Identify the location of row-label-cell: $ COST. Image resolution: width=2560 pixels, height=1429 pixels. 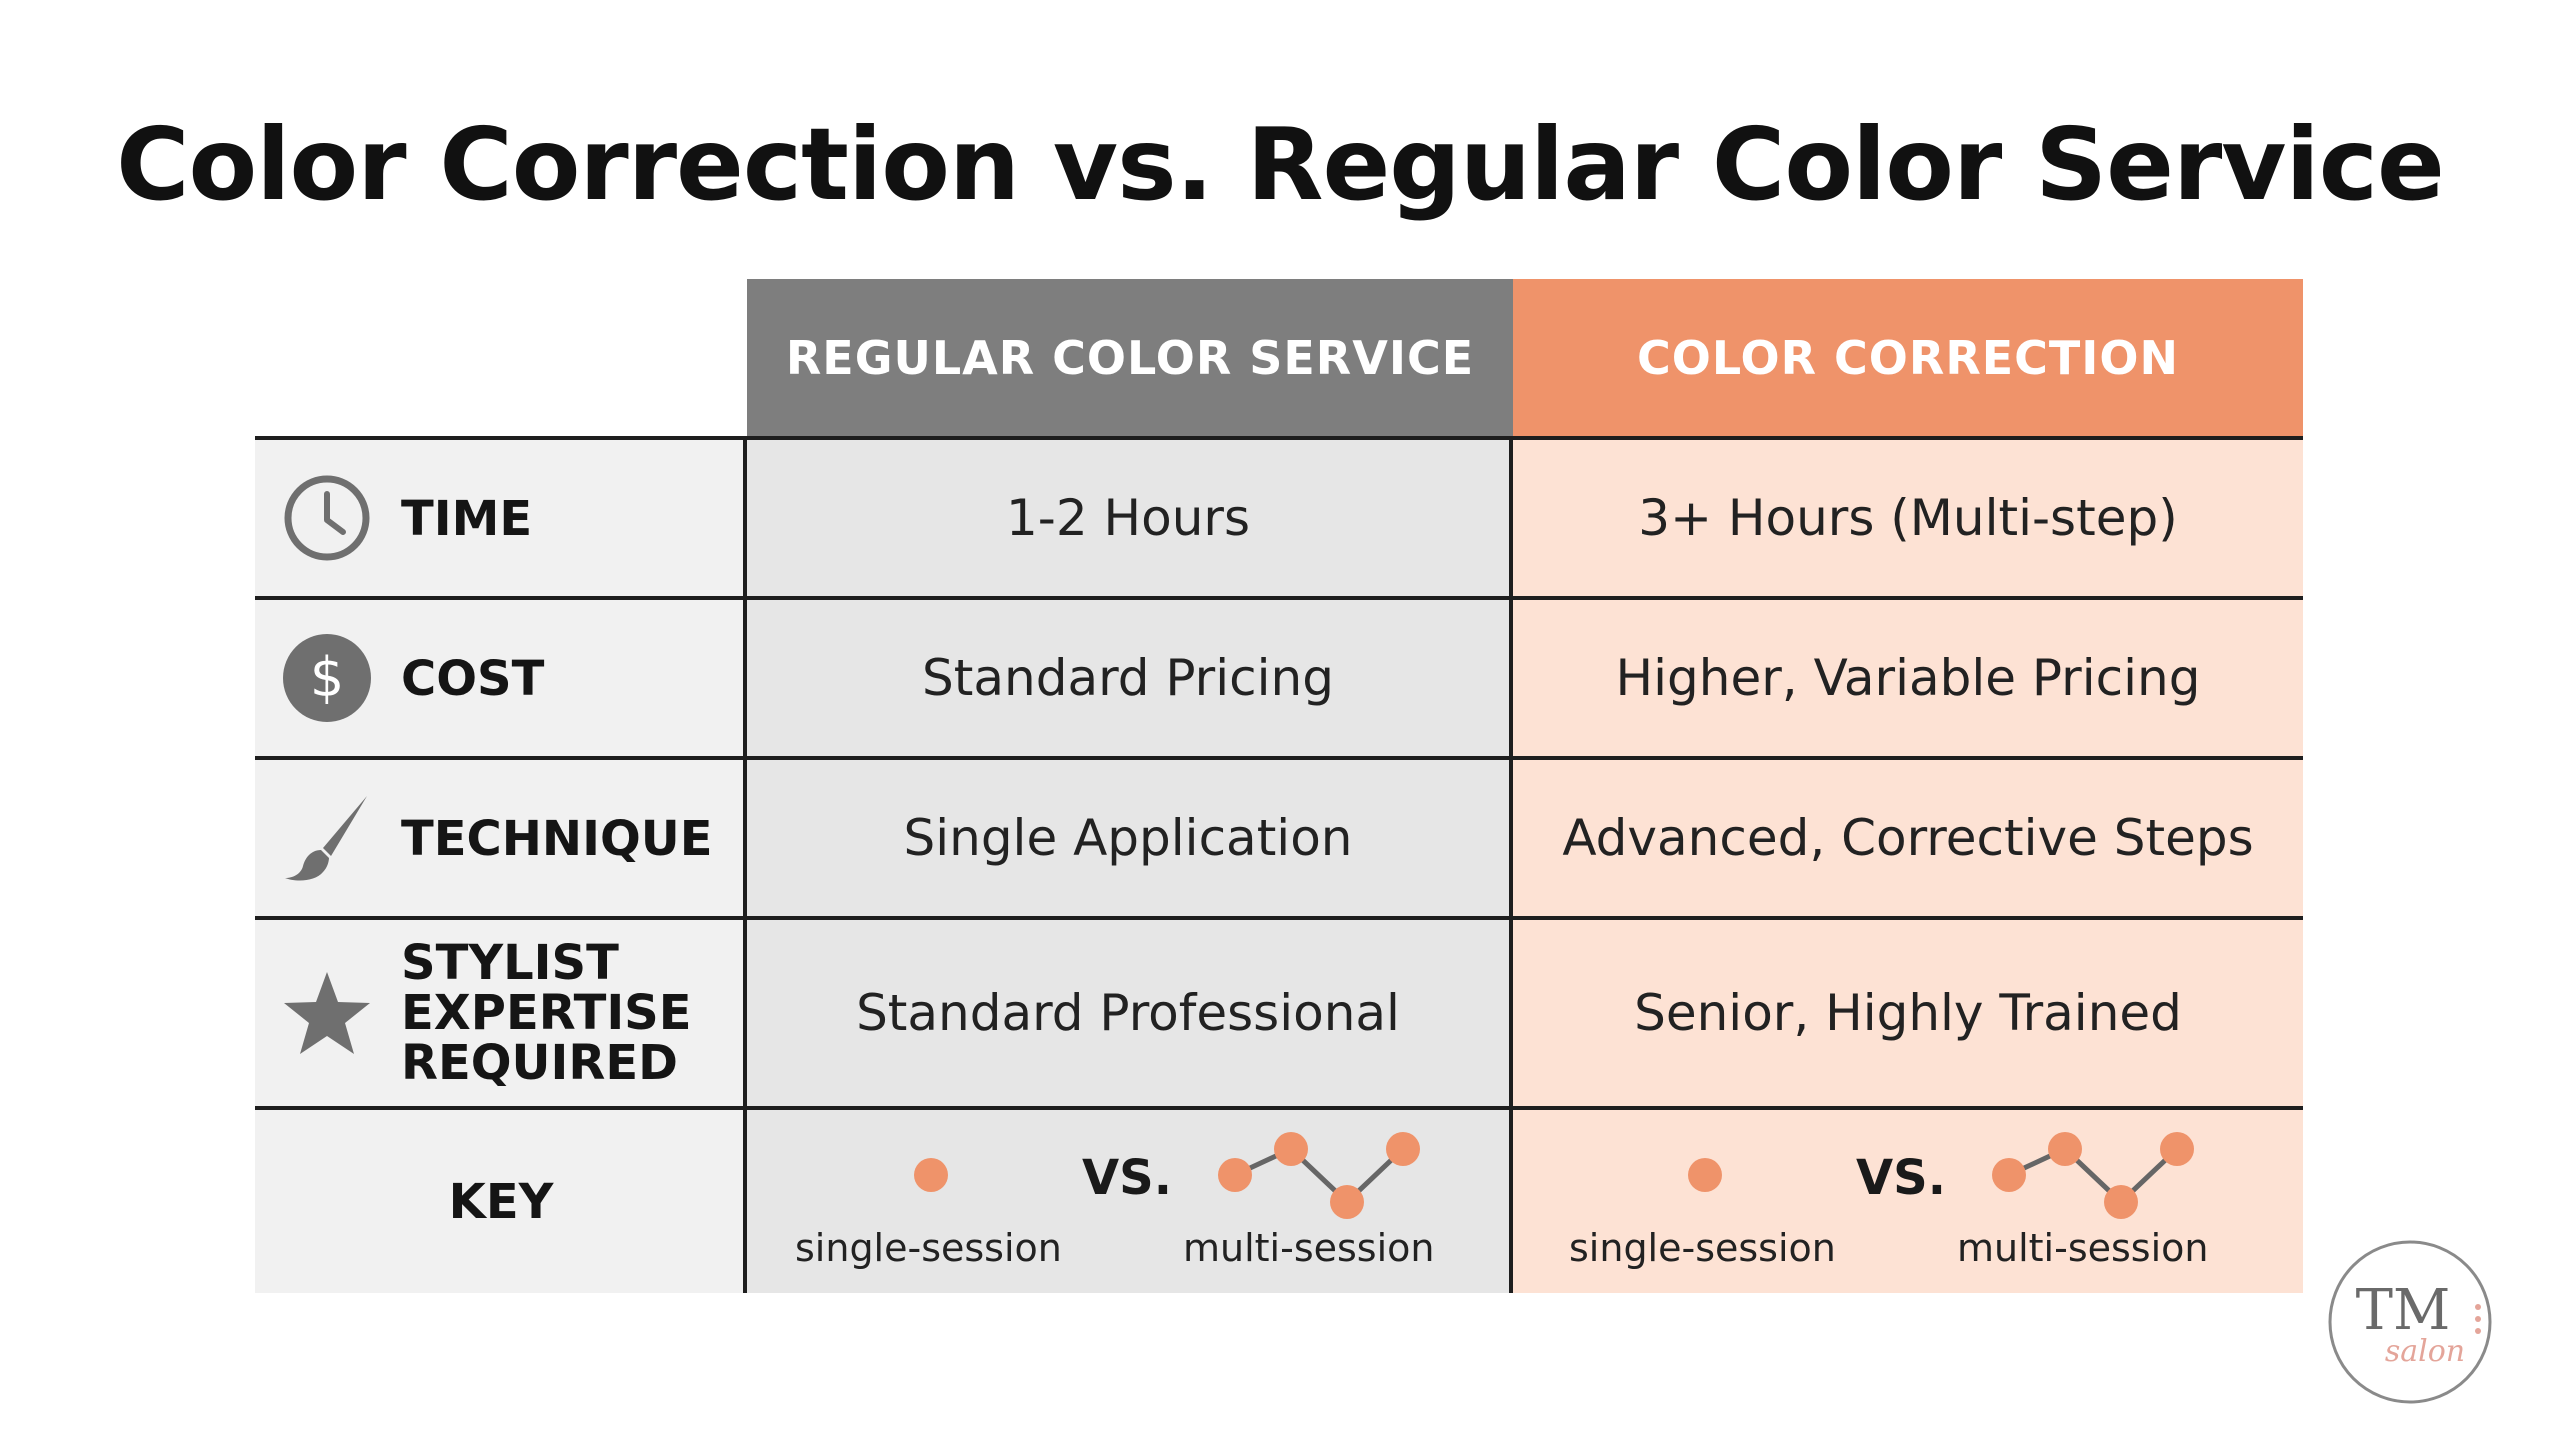
(501, 678).